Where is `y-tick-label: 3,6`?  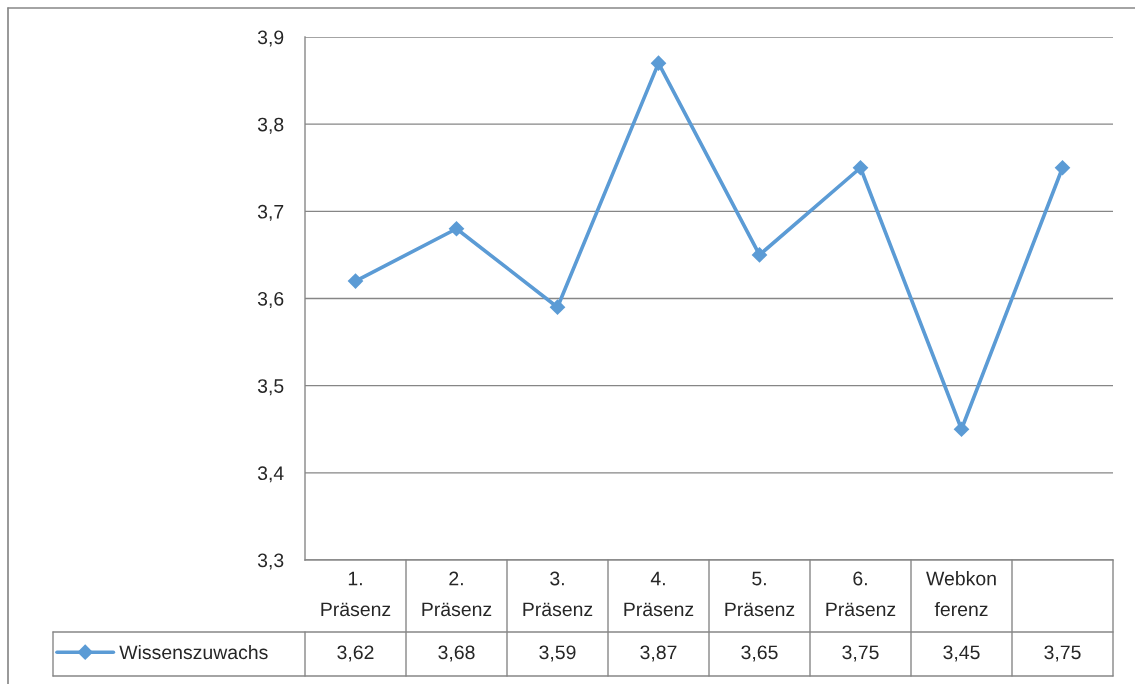
y-tick-label: 3,6 is located at coordinates (270, 300).